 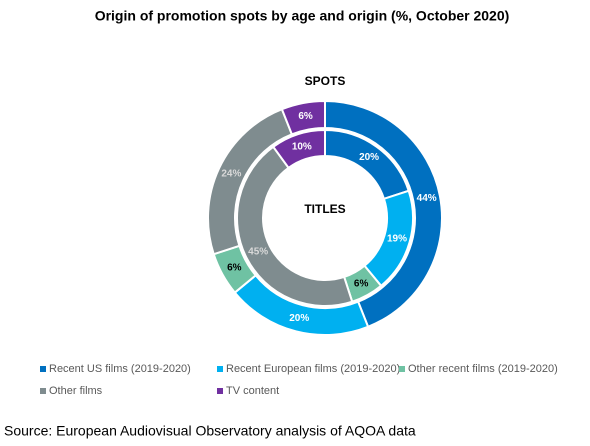 What do you see at coordinates (76, 391) in the screenshot?
I see `legend-label: Other films` at bounding box center [76, 391].